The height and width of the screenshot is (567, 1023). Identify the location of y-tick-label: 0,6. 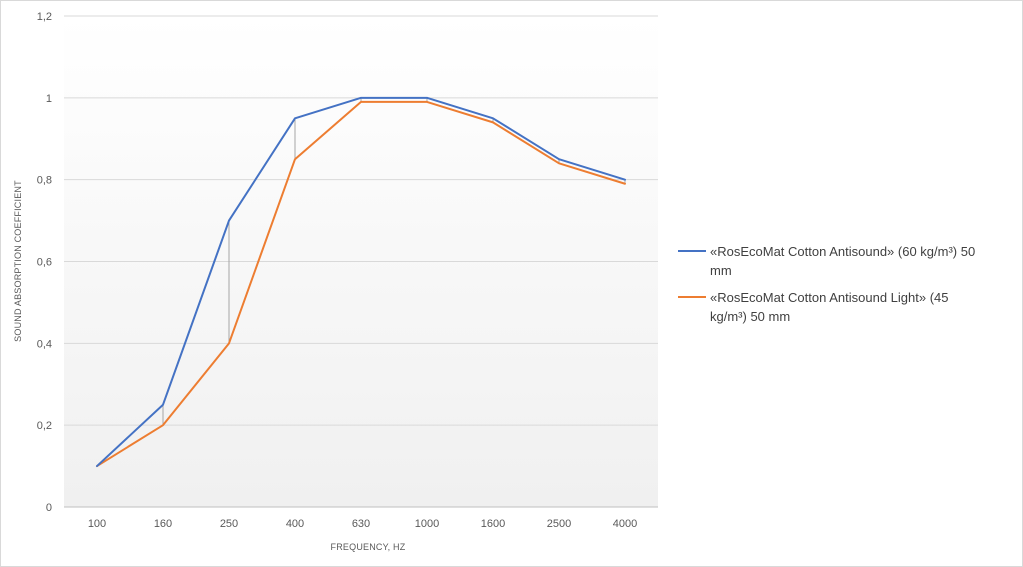
(44, 263).